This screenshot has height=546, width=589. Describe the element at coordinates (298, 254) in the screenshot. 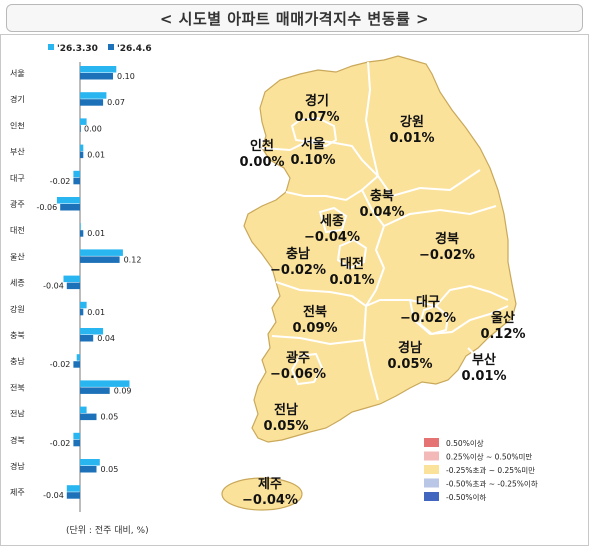

I see `map-region-name: 충남` at that location.